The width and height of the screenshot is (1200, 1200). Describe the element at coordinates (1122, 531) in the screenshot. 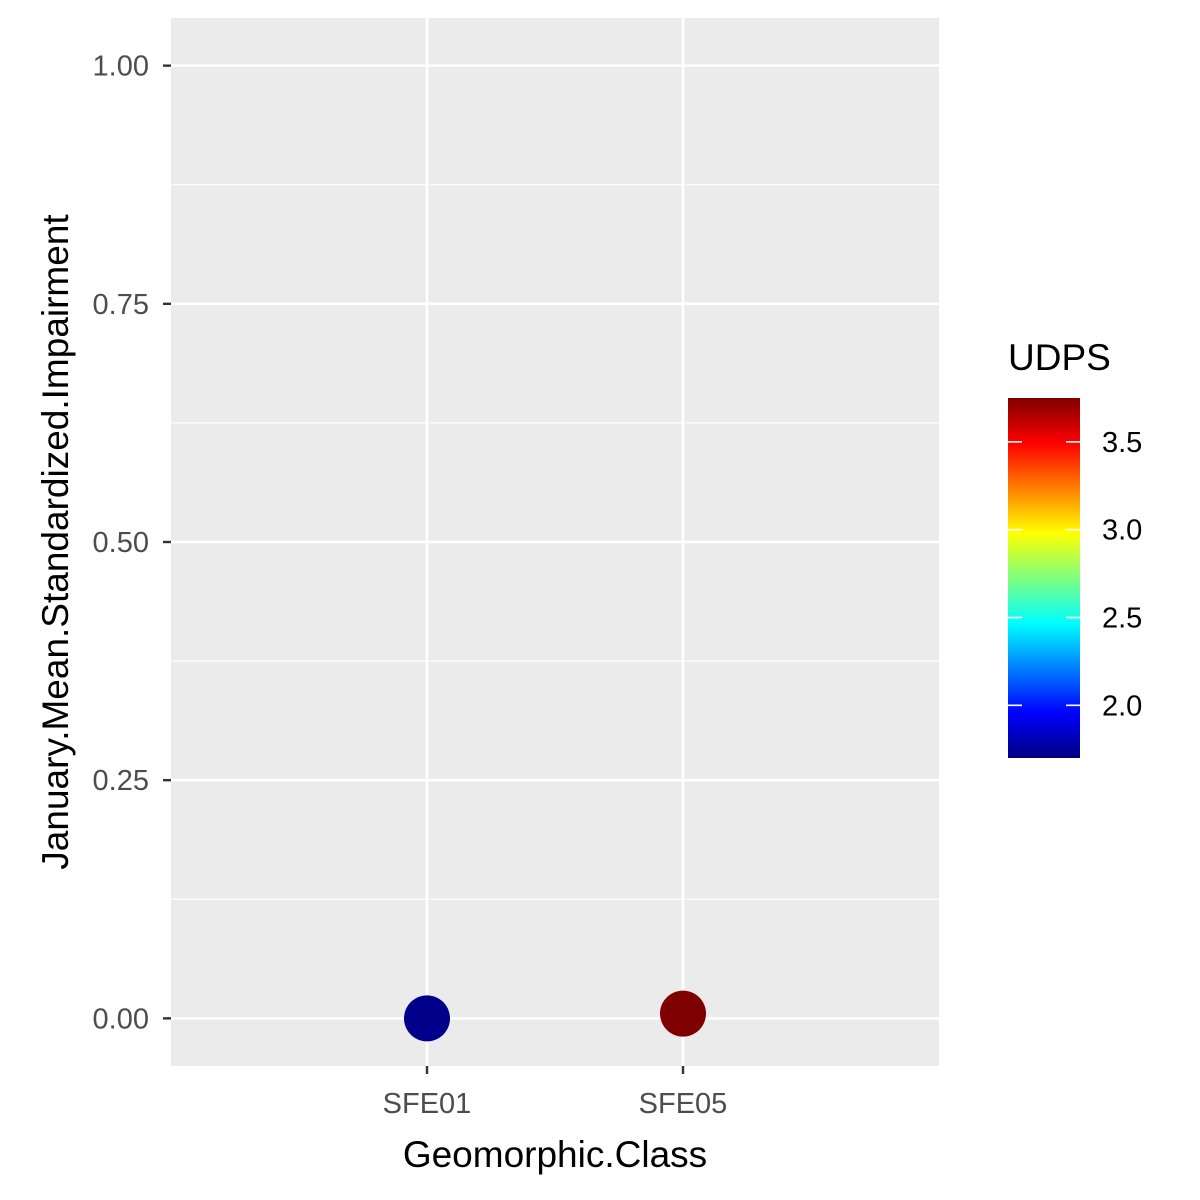

I see `legend-tick-label: 3.0` at that location.